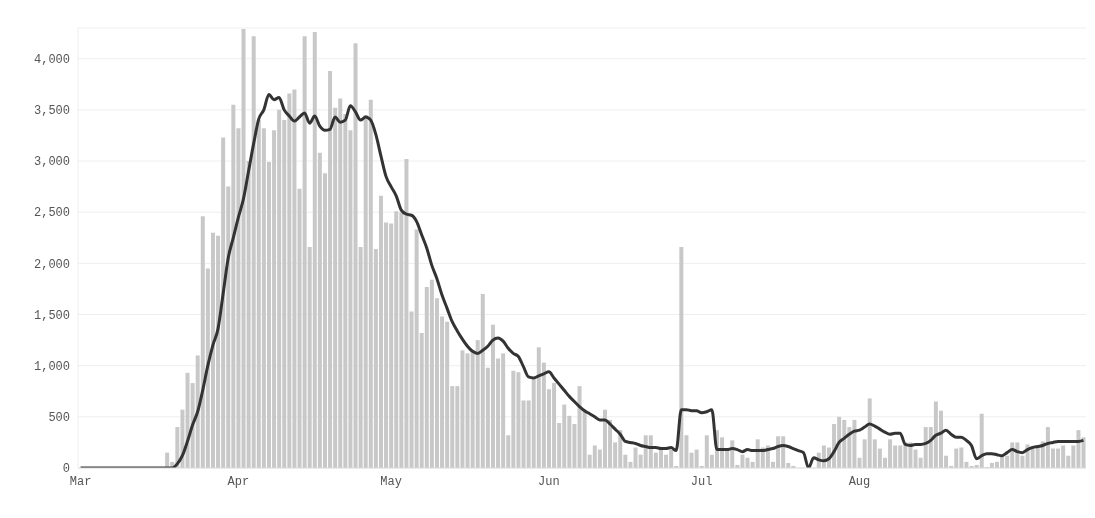 The image size is (1095, 518). Describe the element at coordinates (59, 418) in the screenshot. I see `y-tick-label: 500` at that location.